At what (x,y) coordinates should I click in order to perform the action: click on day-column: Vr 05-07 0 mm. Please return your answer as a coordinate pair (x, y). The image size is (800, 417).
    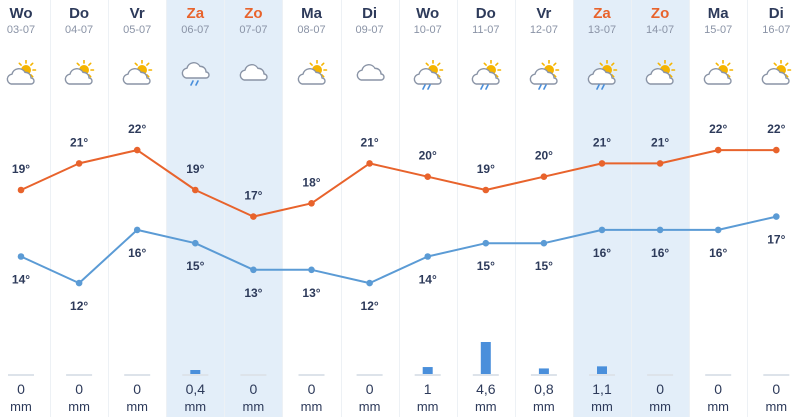
    Looking at the image, I should click on (137, 208).